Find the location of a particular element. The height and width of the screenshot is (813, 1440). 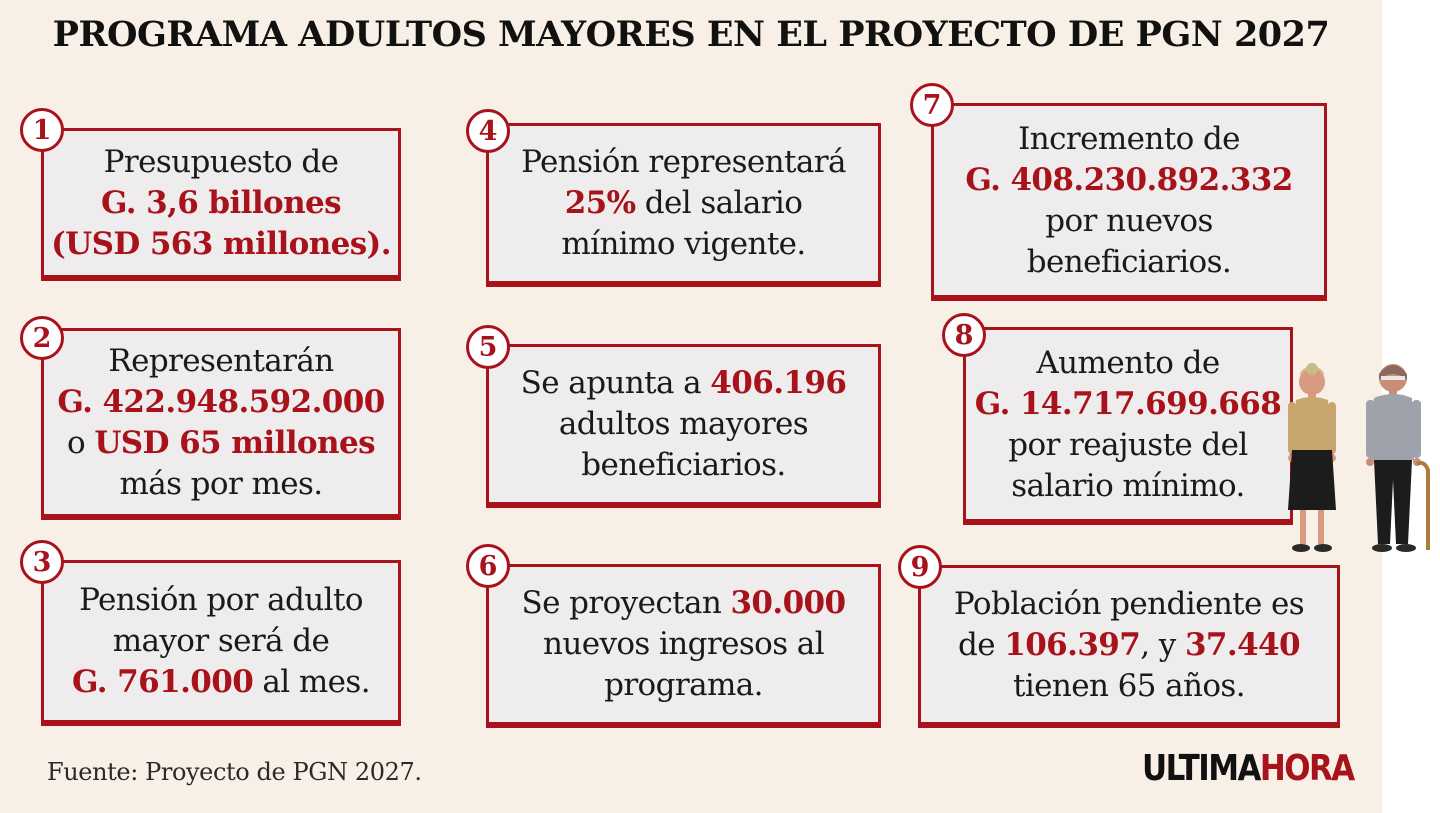

body-text: mayor será de is located at coordinates (221, 641).